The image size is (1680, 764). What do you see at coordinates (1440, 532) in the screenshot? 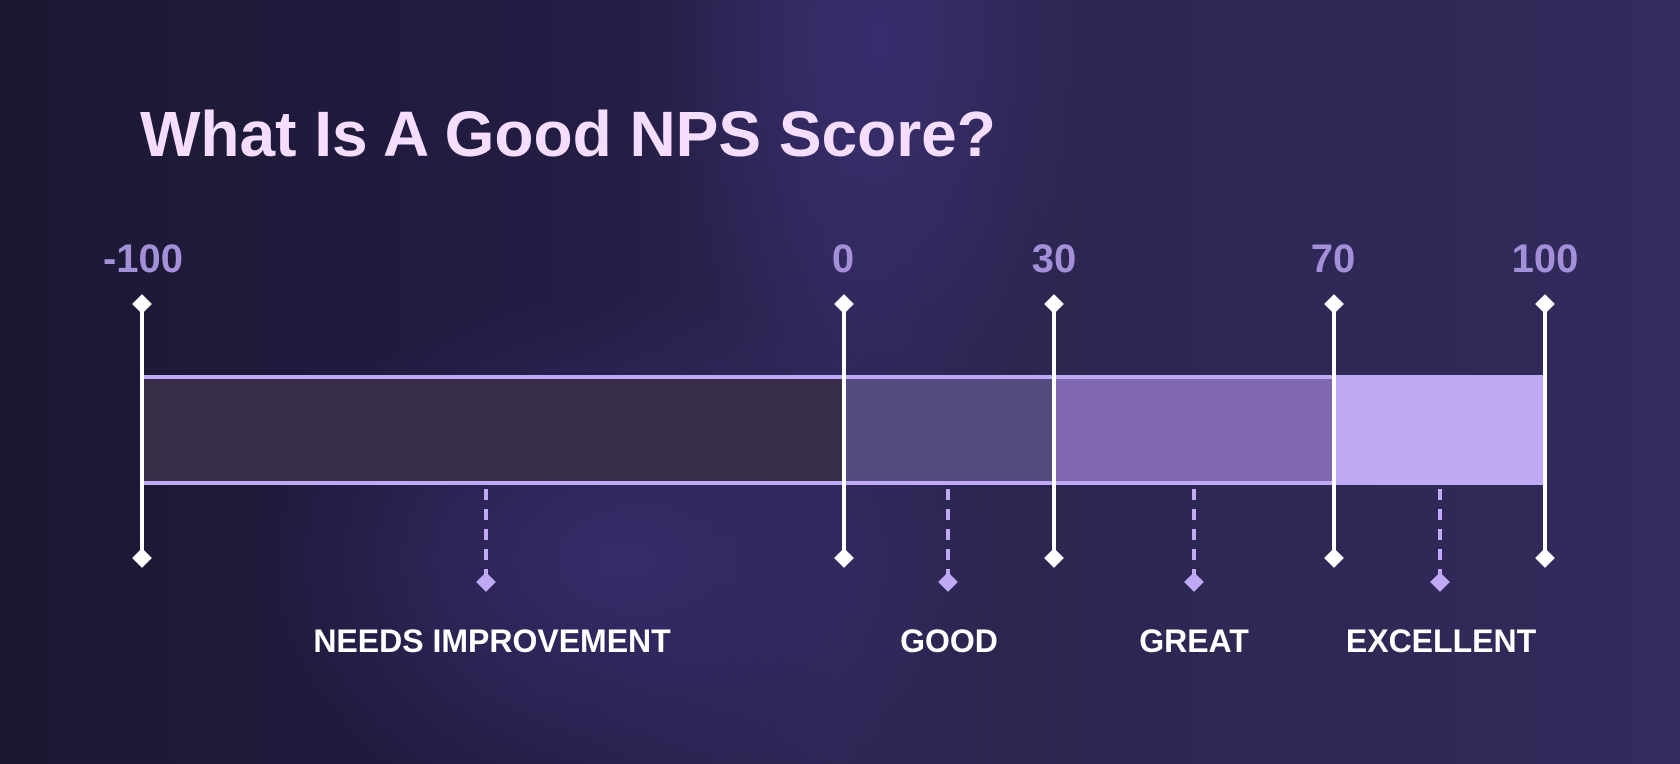
I see `dashed-connector-excellent` at bounding box center [1440, 532].